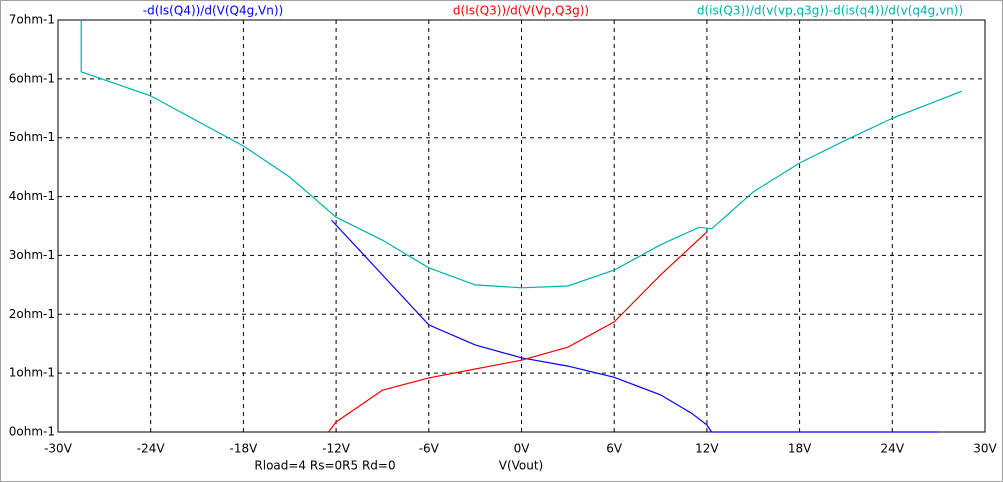 The width and height of the screenshot is (1003, 482). What do you see at coordinates (32, 373) in the screenshot?
I see `y-tick-label: 1ohm-1` at bounding box center [32, 373].